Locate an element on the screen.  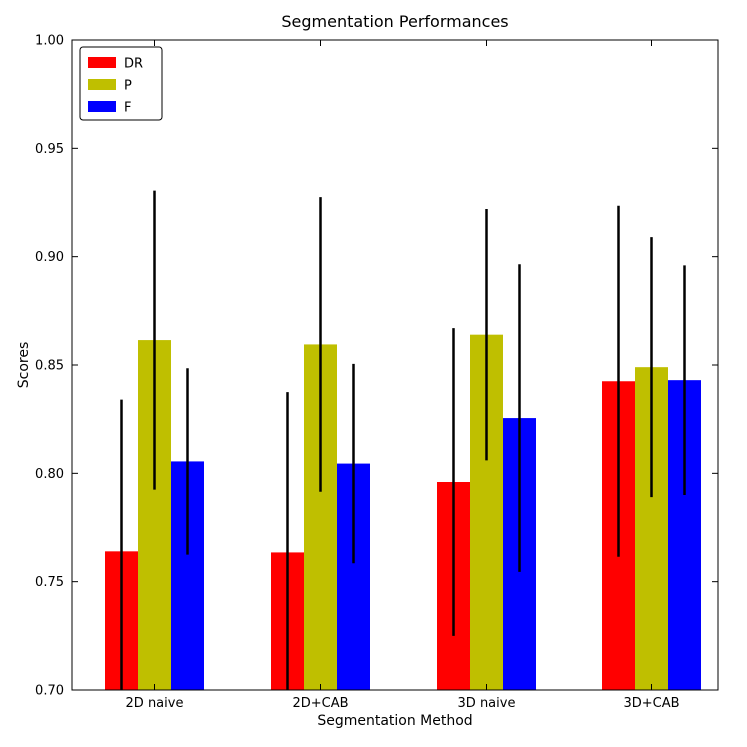
legend-swatch-p is located at coordinates (102, 84).